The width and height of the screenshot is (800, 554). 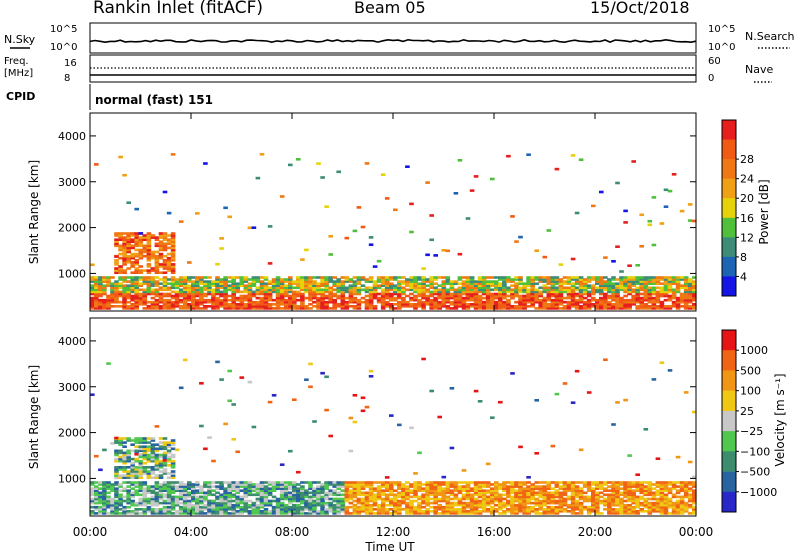 I want to click on colorbar-swatch, so click(x=729, y=482).